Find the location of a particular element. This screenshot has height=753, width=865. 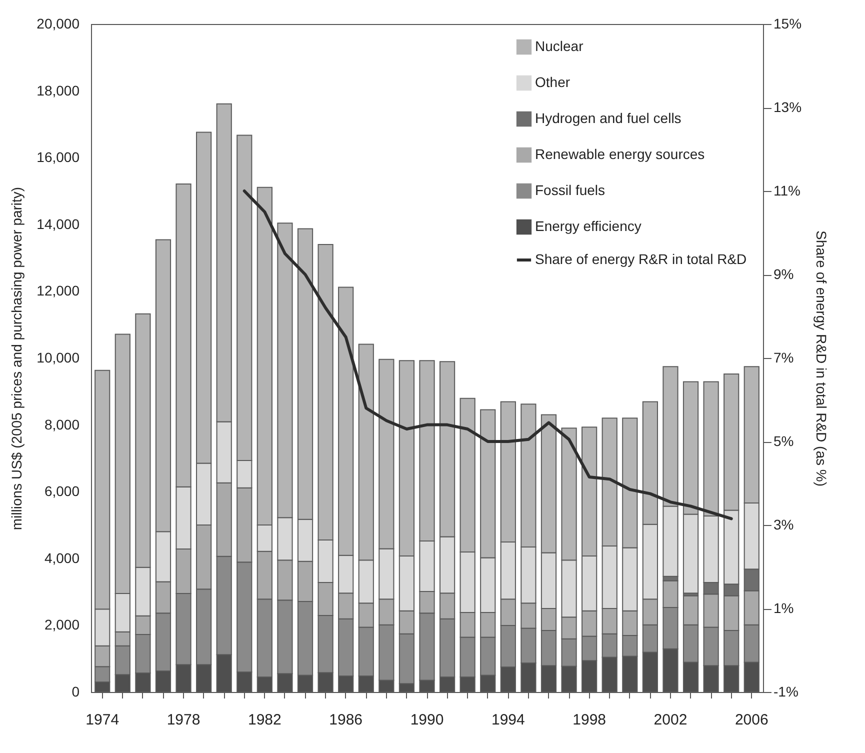

y-tick-label: 2,000 is located at coordinates (62, 624).